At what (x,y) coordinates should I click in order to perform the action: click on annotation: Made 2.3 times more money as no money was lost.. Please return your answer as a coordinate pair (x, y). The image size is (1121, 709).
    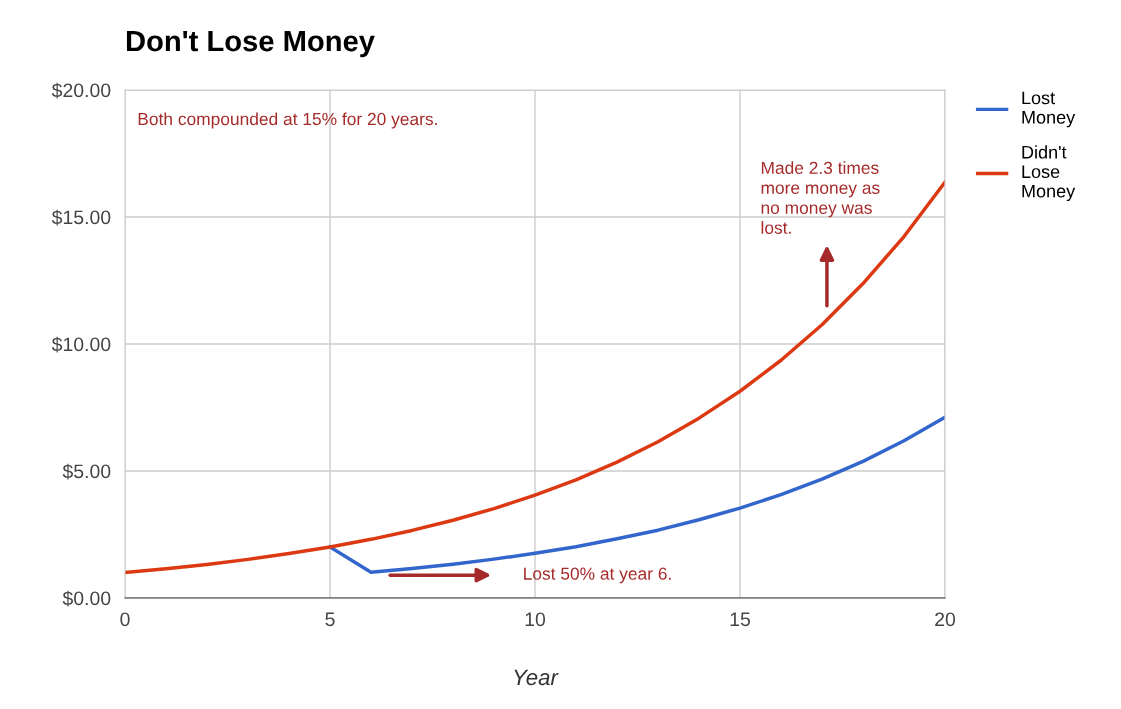
    Looking at the image, I should click on (820, 197).